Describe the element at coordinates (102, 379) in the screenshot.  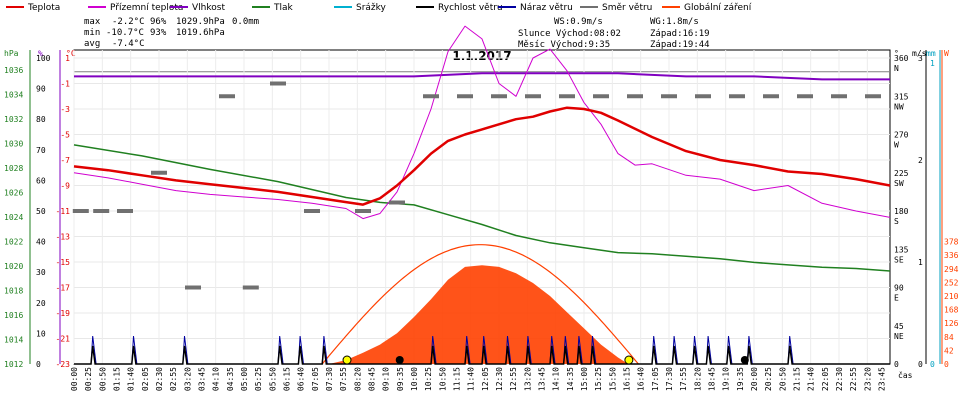
I see `x-tick-label: 00:50` at that location.